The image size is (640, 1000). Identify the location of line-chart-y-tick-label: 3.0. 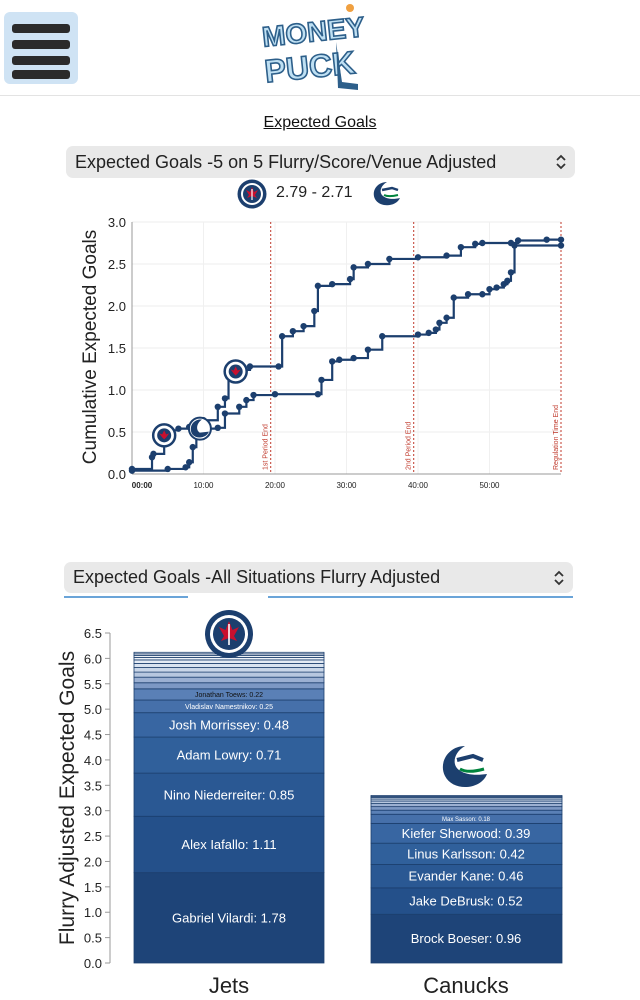
(117, 222).